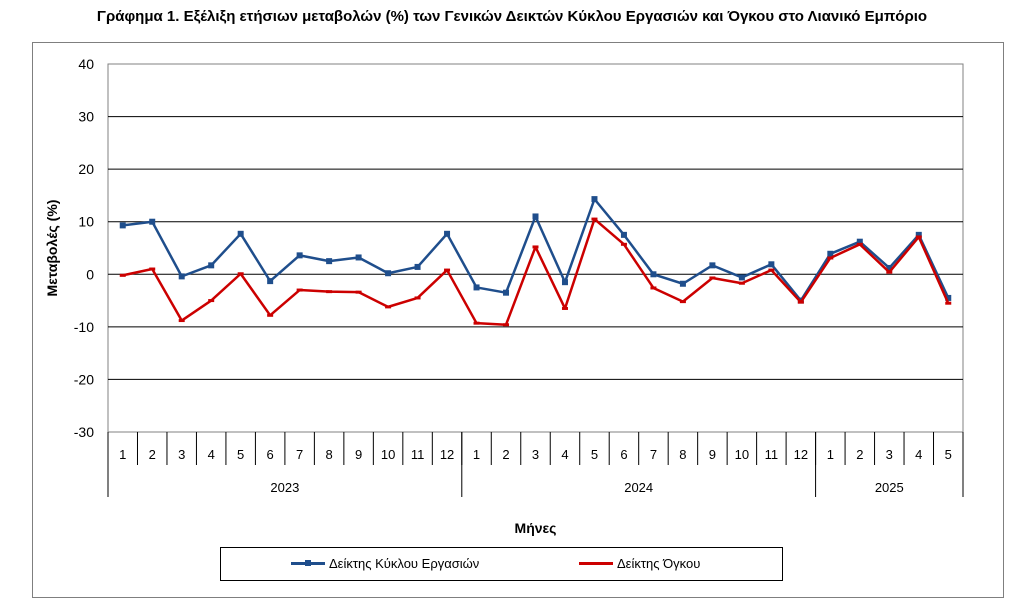 The width and height of the screenshot is (1024, 613). What do you see at coordinates (447, 454) in the screenshot?
I see `x-tick-label: 12` at bounding box center [447, 454].